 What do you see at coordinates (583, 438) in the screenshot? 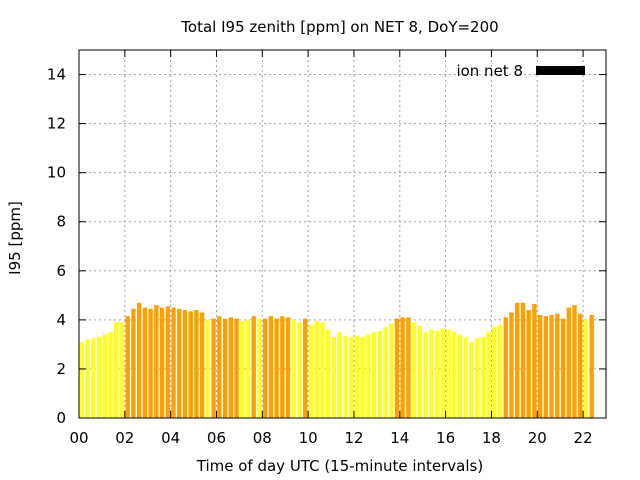
I see `x-tick-label: 22` at bounding box center [583, 438].